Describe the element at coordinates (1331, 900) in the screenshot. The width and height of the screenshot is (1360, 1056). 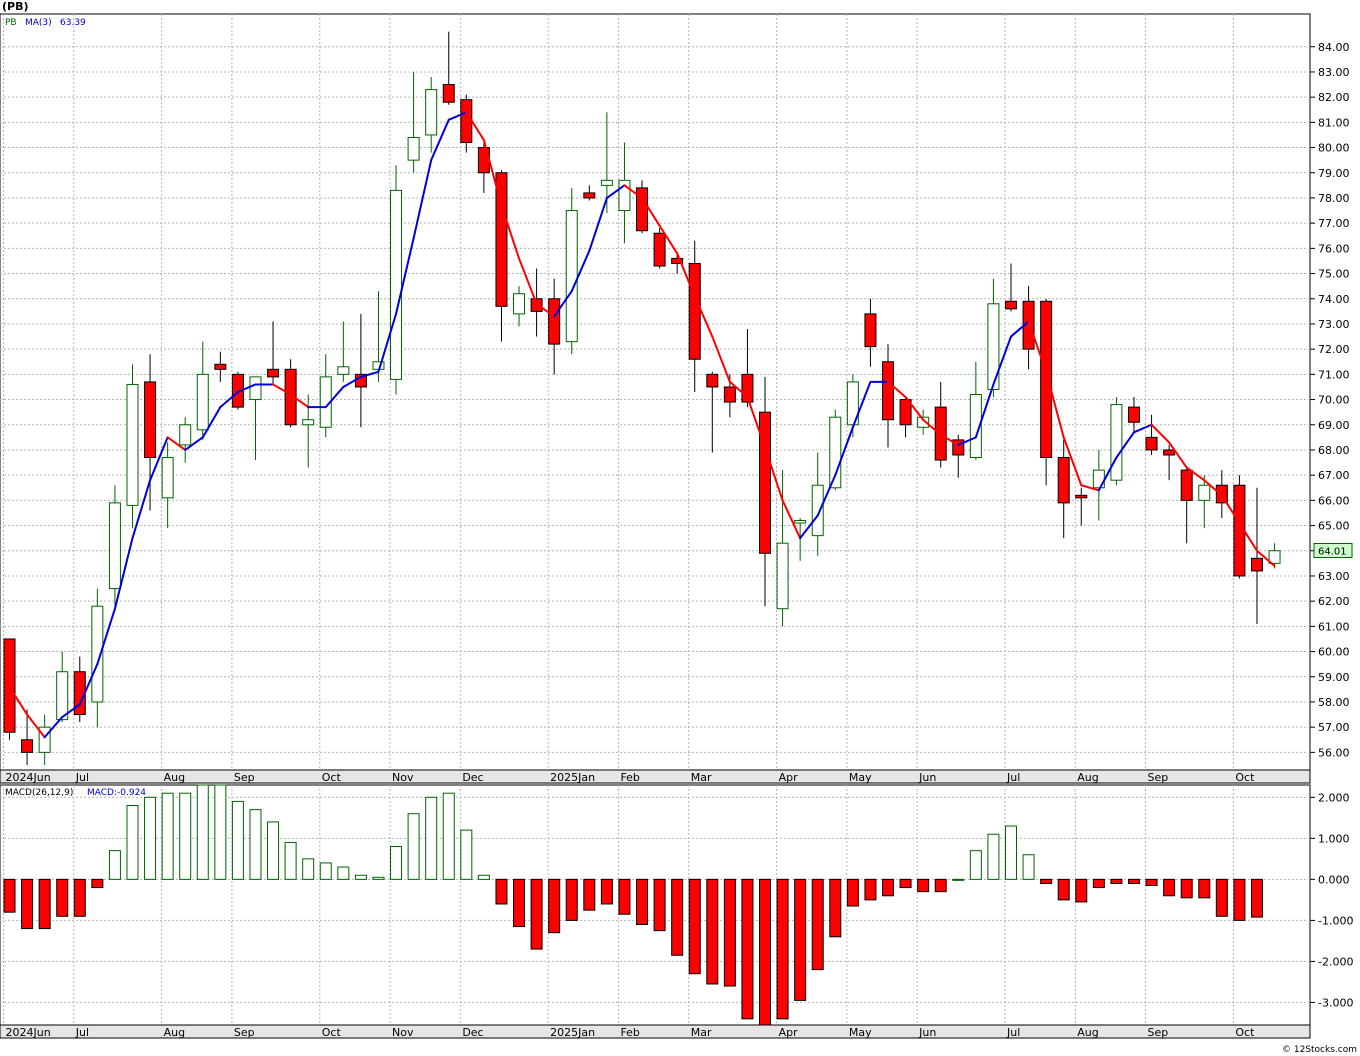
I see `macd-y-axis: -3.000 -2.000 -1.000 0.000 1.000 2.000` at that location.